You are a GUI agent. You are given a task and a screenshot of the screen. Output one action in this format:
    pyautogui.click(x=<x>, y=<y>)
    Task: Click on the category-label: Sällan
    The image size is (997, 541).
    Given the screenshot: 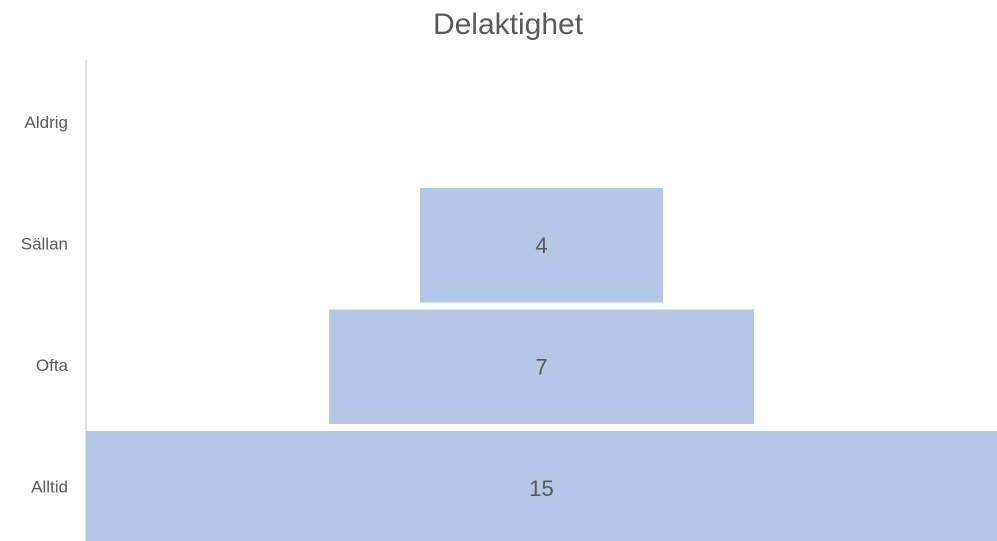 What is the action you would take?
    pyautogui.click(x=44, y=244)
    